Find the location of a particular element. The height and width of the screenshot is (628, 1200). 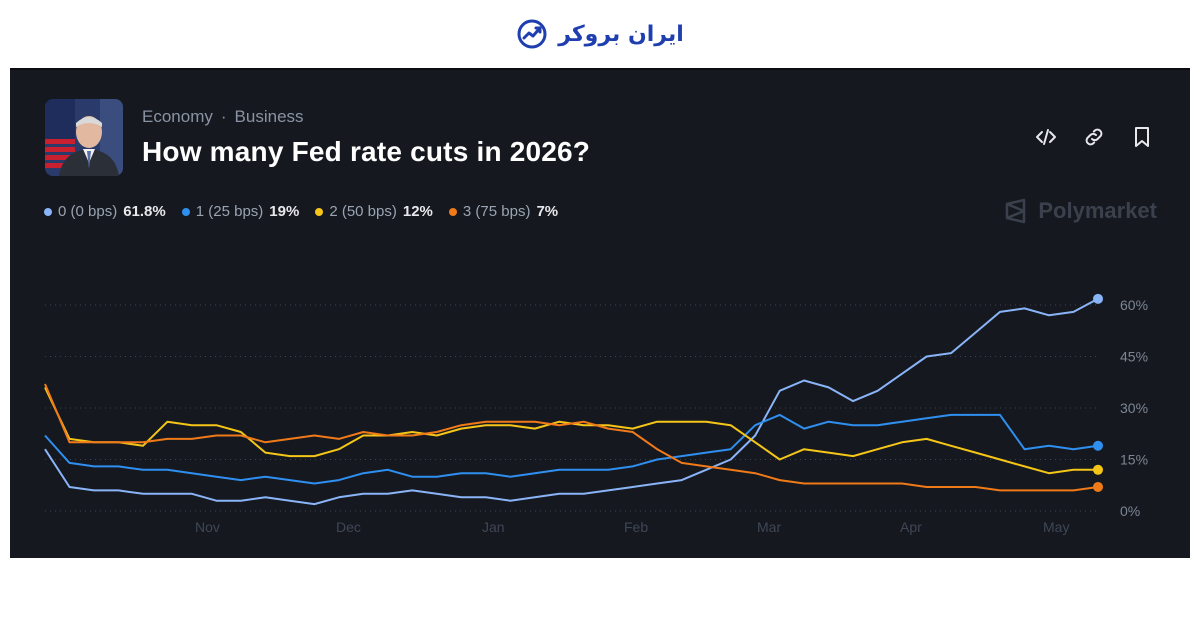

embed-code-icon is located at coordinates (1046, 137).